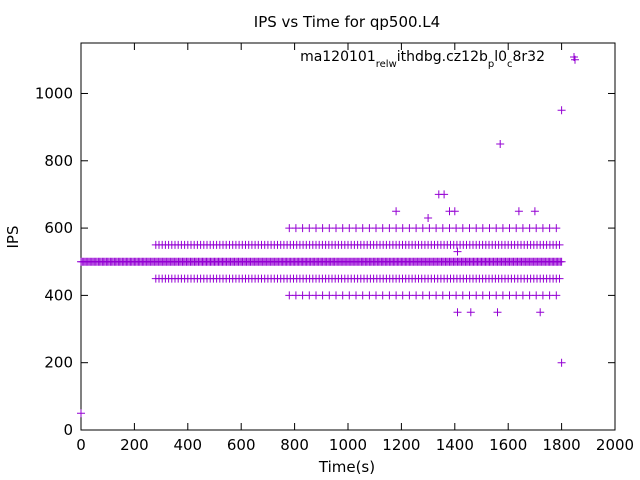  Describe the element at coordinates (58, 363) in the screenshot. I see `y-tick-label: 200` at that location.